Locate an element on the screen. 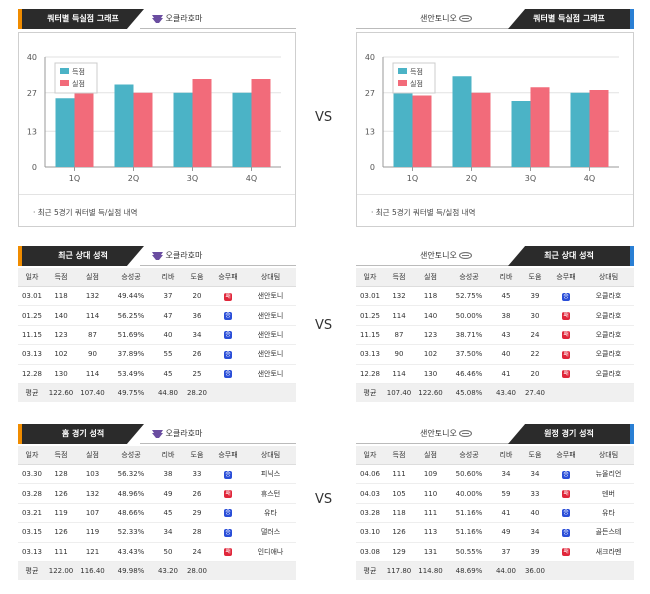 This screenshot has width=650, height=594. quarter-chart-panel-right: 0 13 27 40 1Q 2Q 3Q 4Q 득점 실점 · 최근 5경기 쿼터별 득/실점 내역 is located at coordinates (495, 129).